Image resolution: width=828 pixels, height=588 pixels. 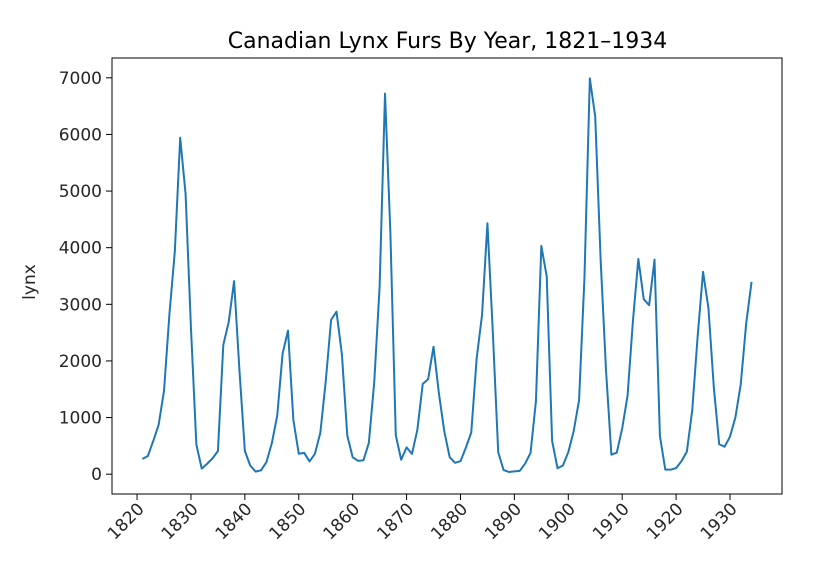 What do you see at coordinates (719, 521) in the screenshot?
I see `x-tick-label: 1930` at bounding box center [719, 521].